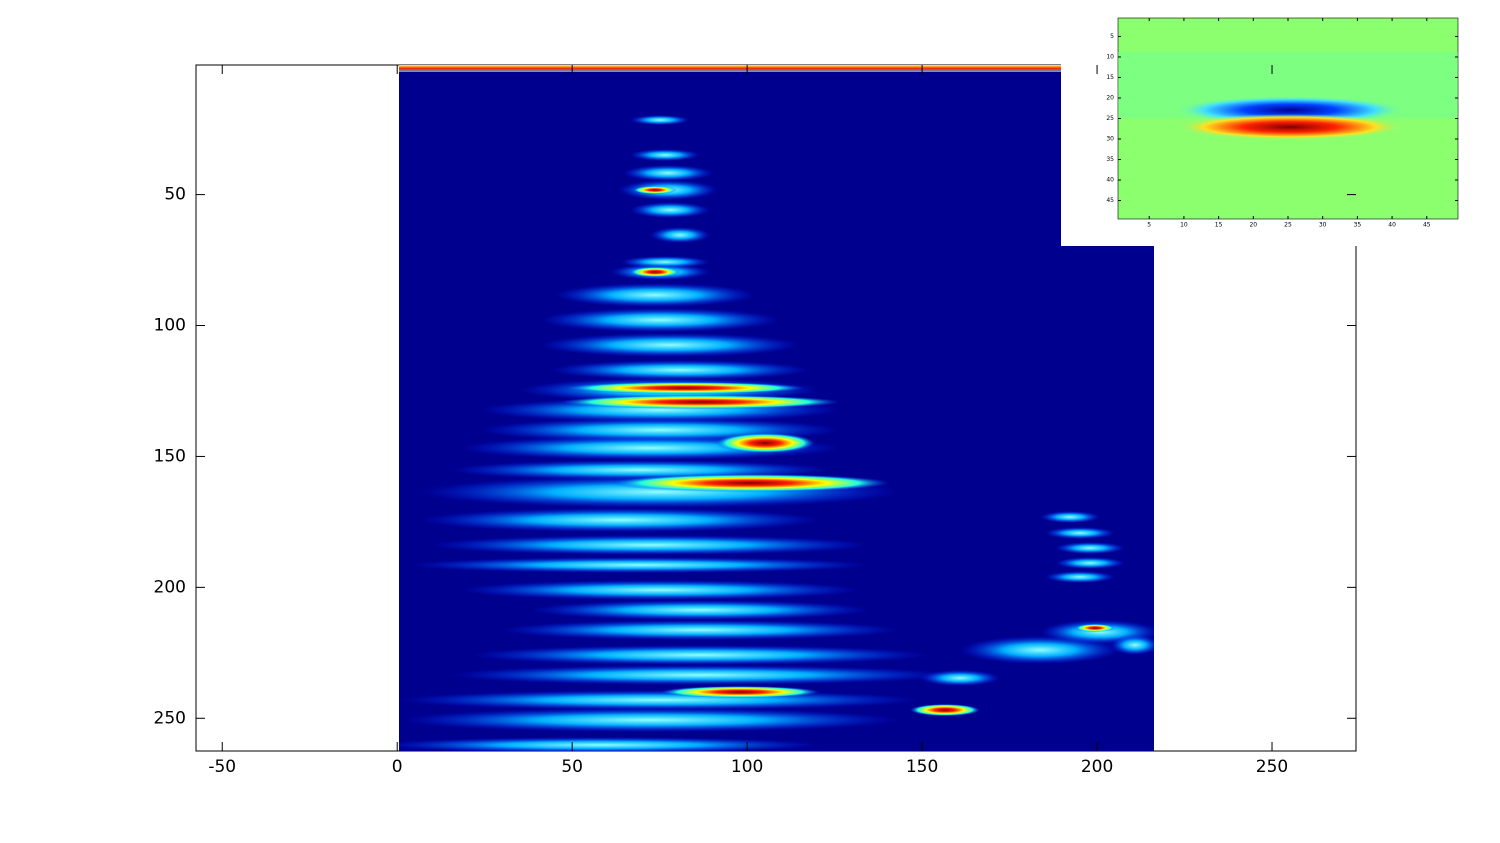 The image size is (1500, 843). I want to click on x-tick-label: 100, so click(747, 767).